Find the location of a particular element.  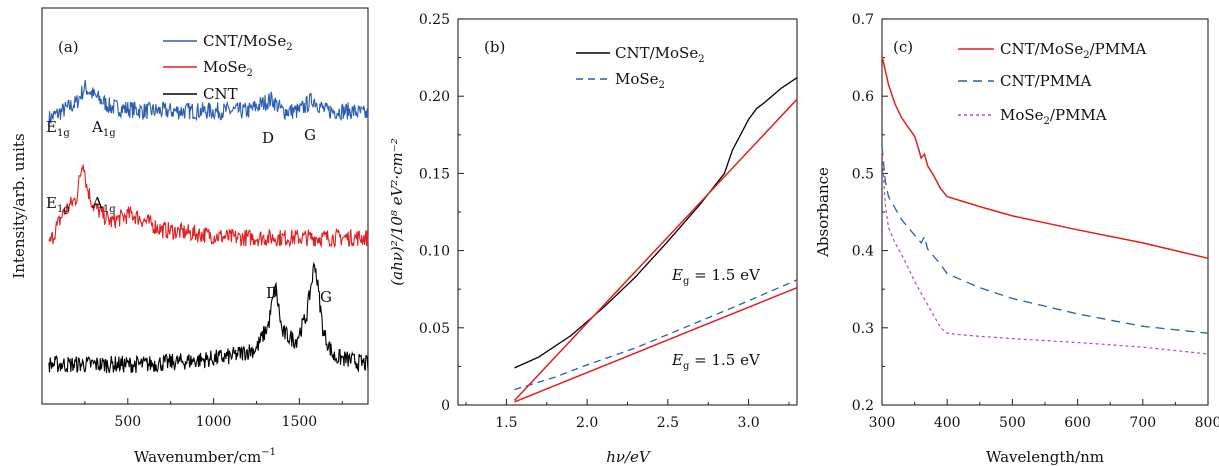

b-xtick-label: 3.0 is located at coordinates (748, 423).